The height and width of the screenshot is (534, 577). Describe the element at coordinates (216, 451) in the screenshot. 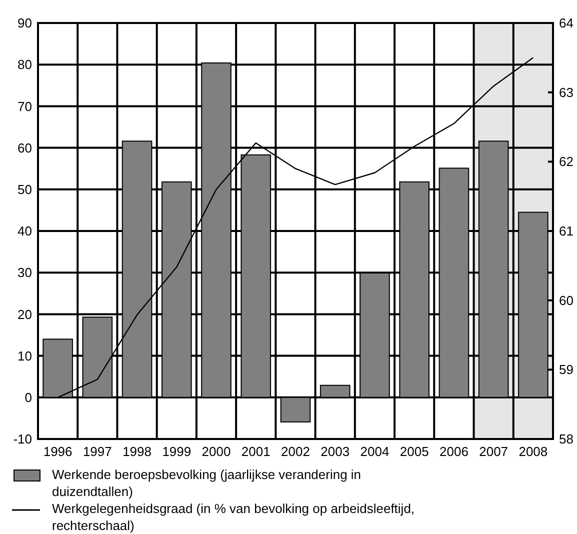

I see `x-tick-label: 2000` at that location.